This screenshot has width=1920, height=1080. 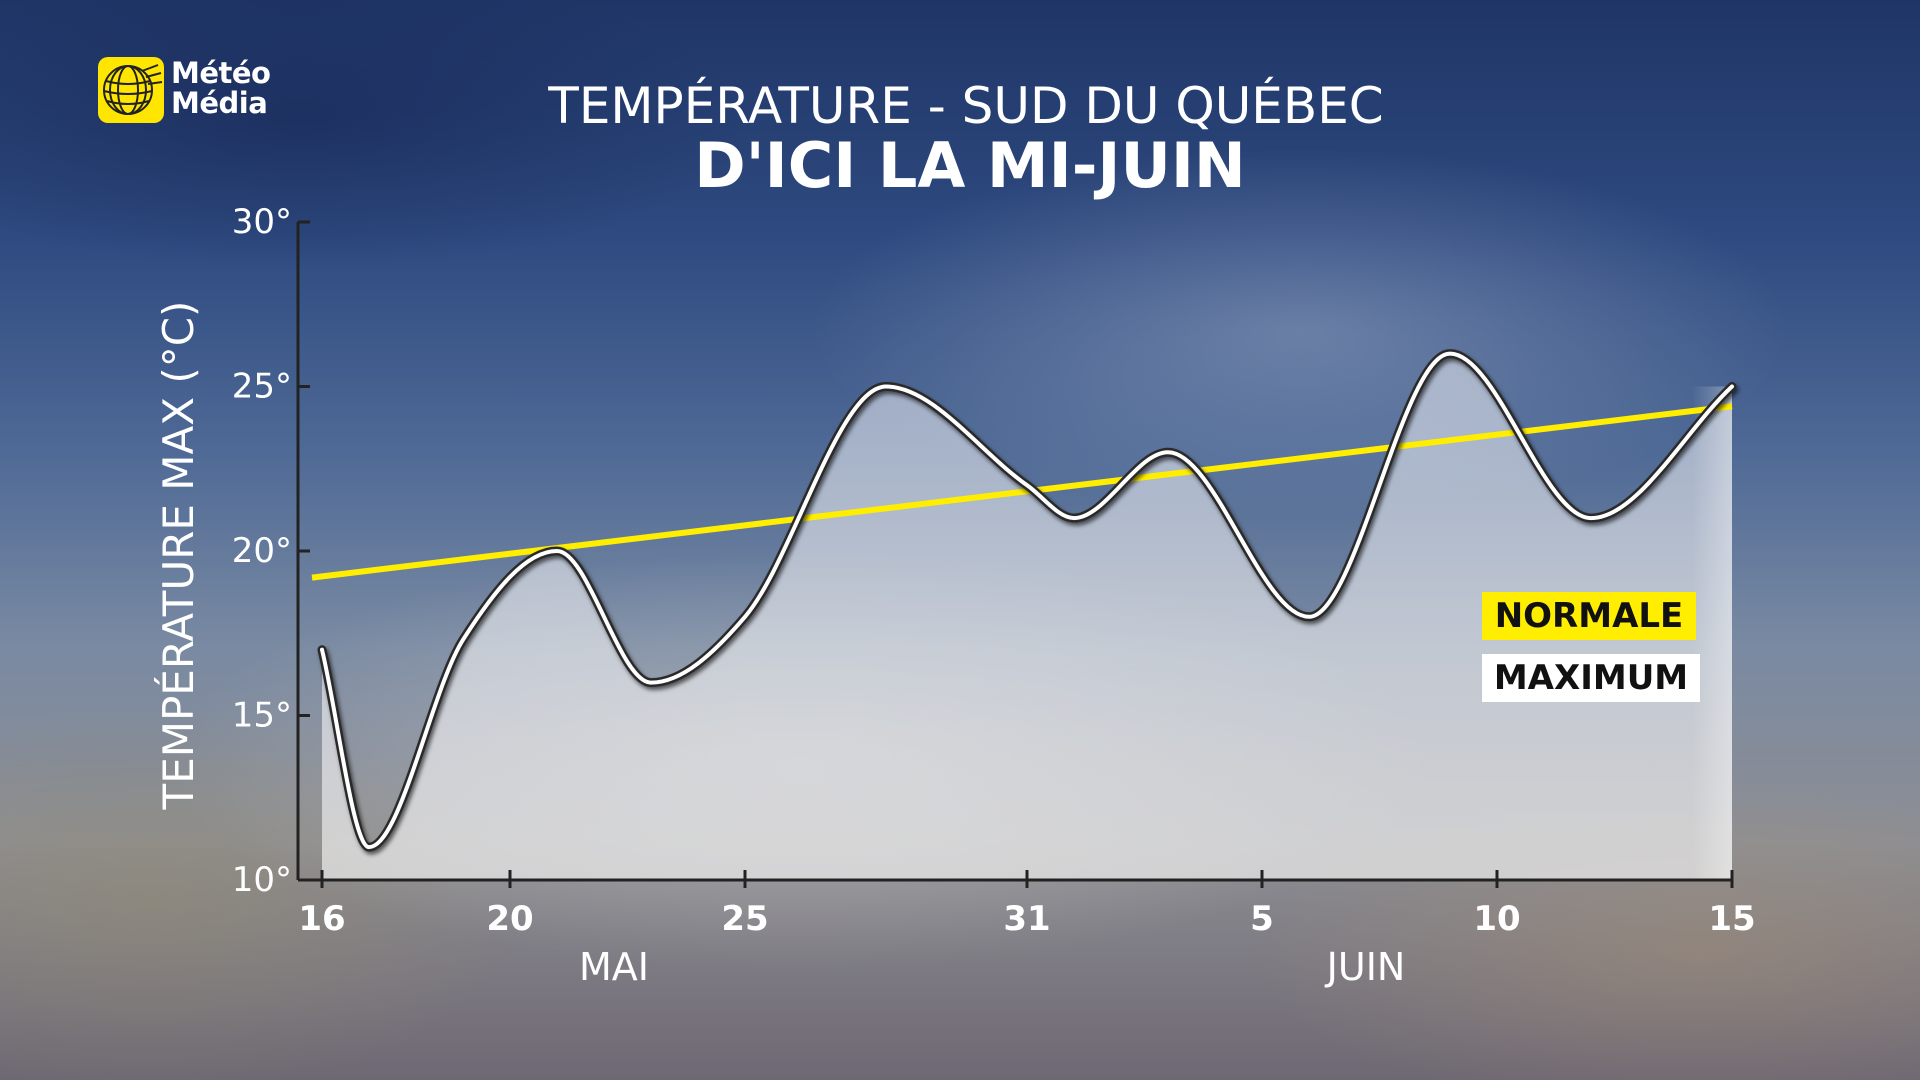 What do you see at coordinates (1365, 967) in the screenshot?
I see `month-label: JUIN` at bounding box center [1365, 967].